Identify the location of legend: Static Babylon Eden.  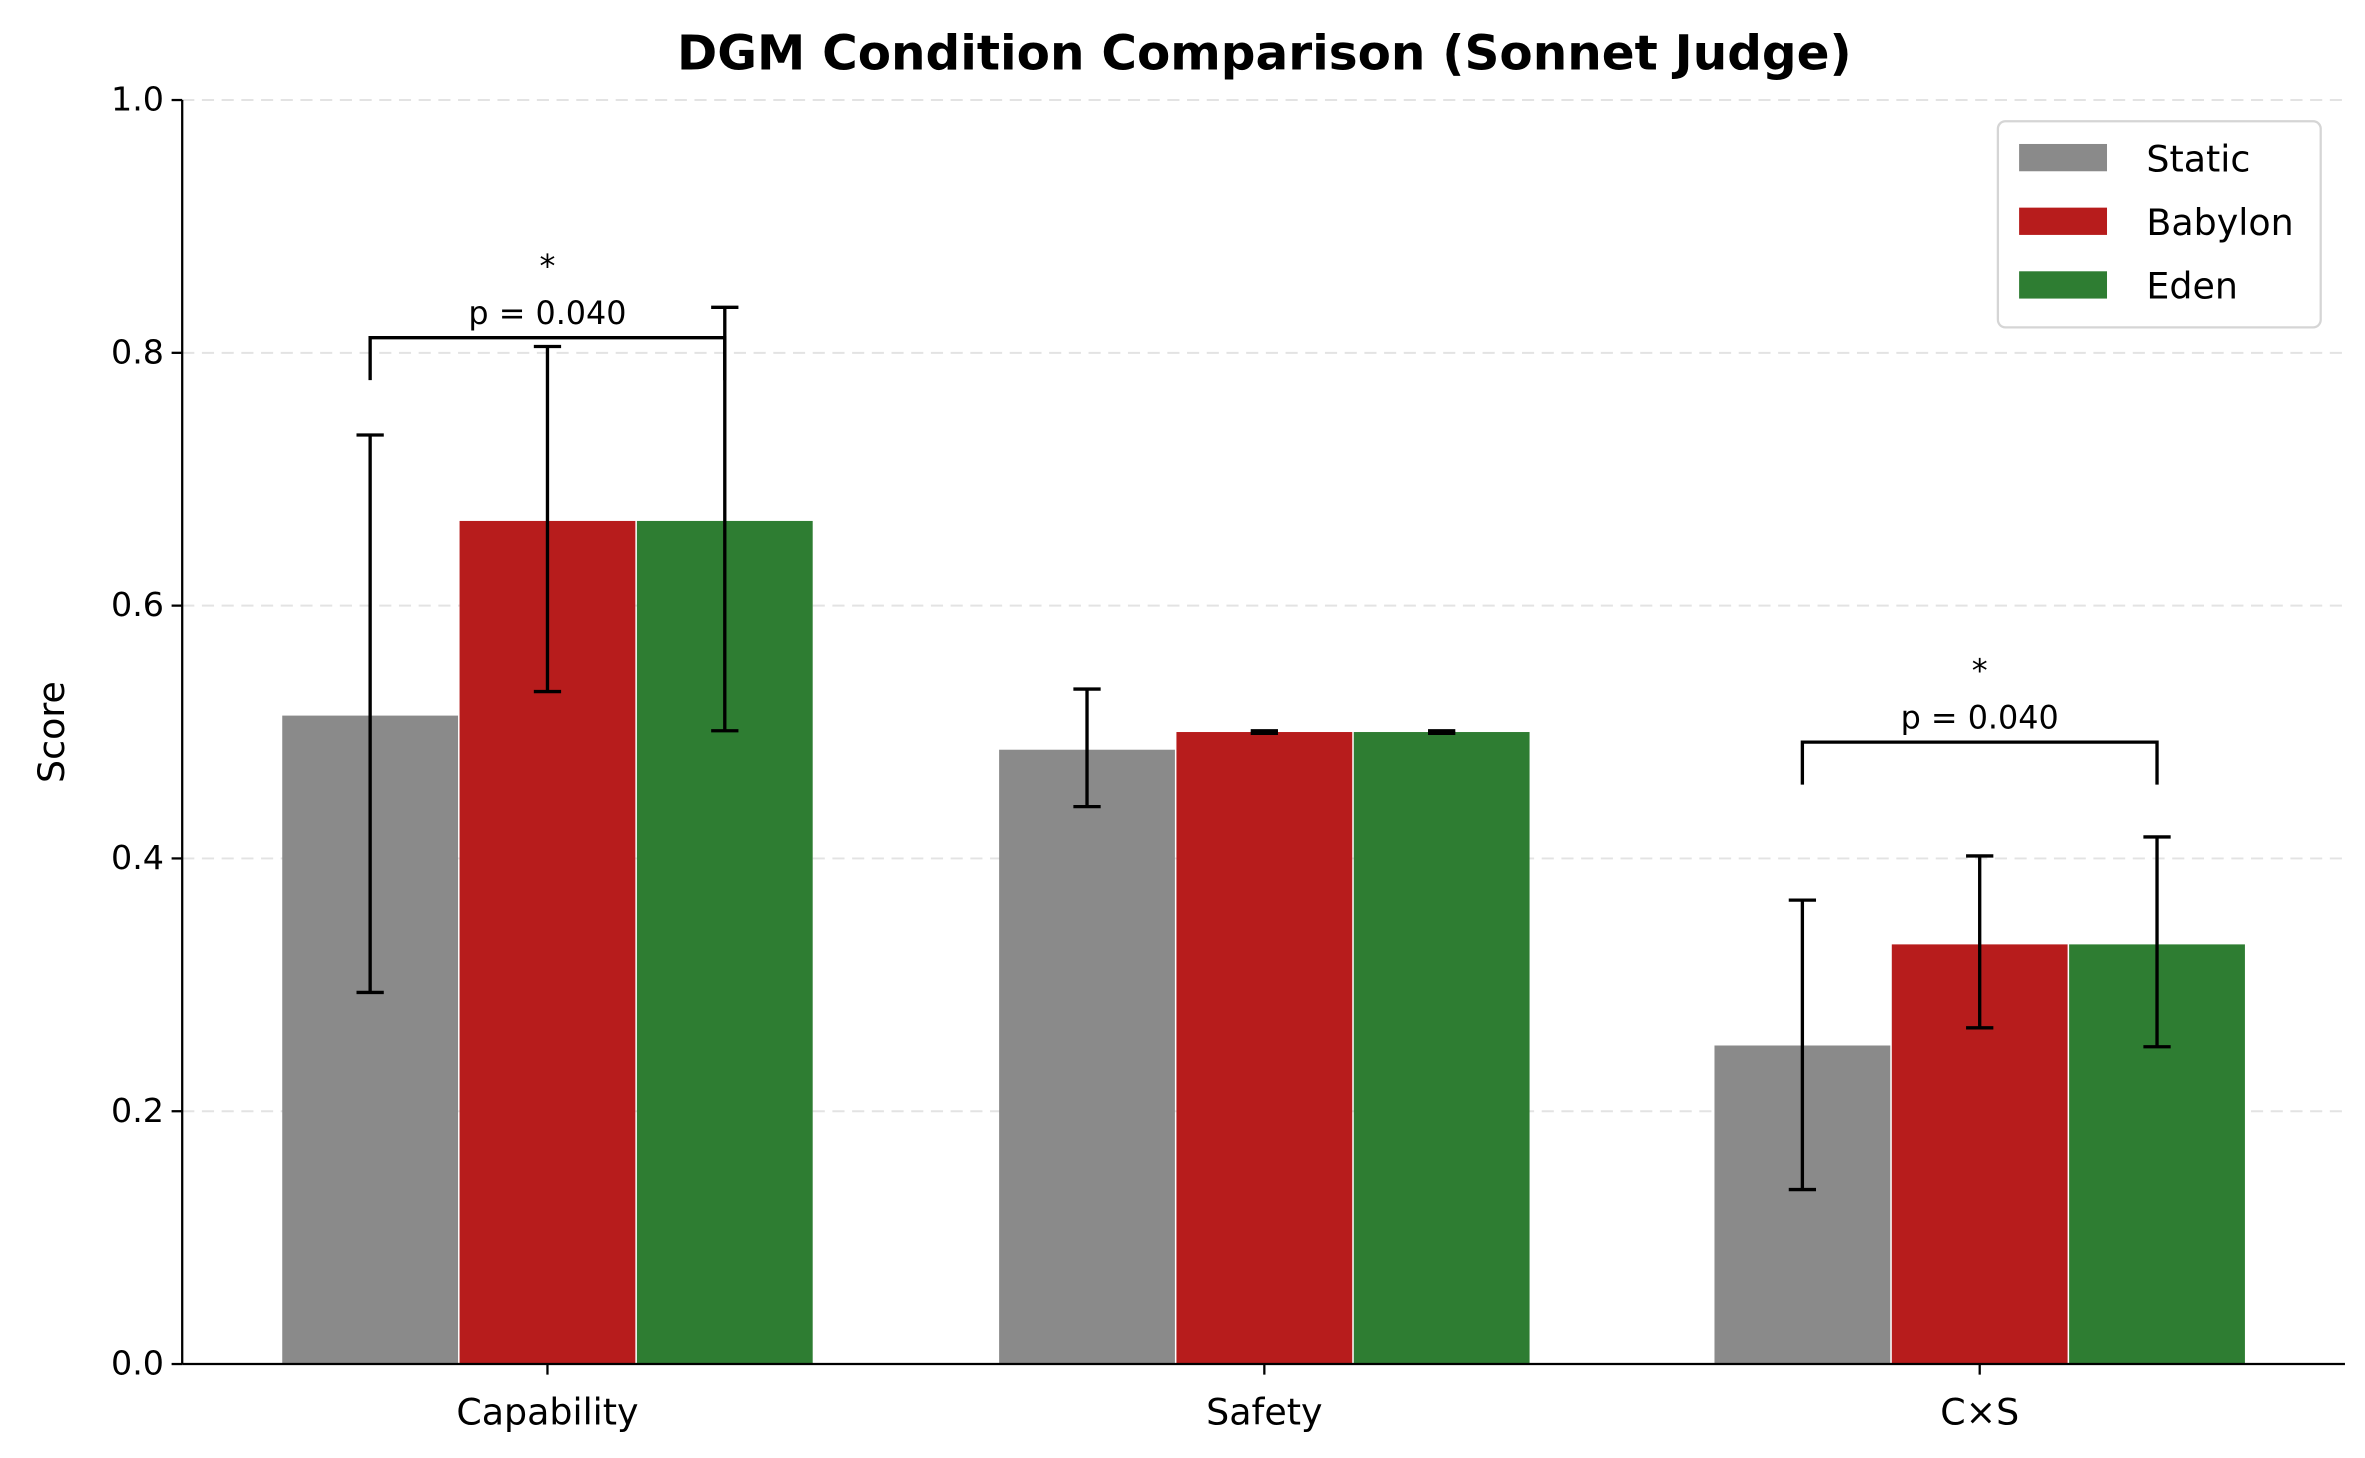
(2159, 224).